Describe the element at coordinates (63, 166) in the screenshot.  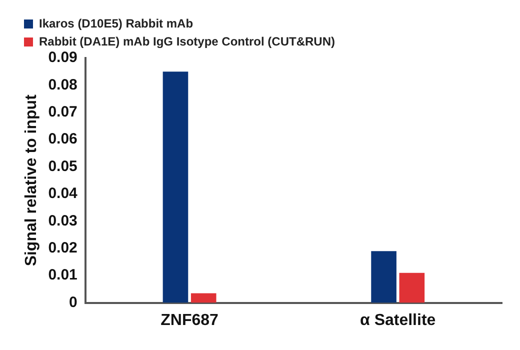
I see `y-tick-label: 0.05` at that location.